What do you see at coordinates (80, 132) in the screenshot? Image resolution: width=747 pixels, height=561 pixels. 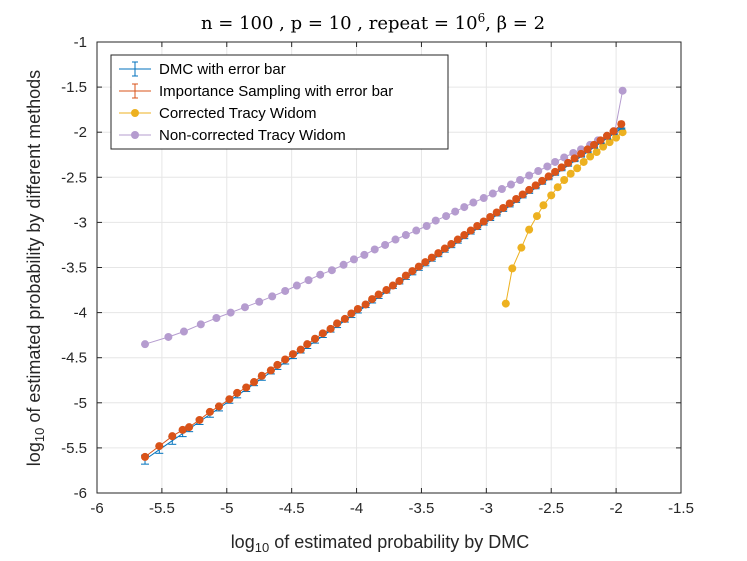 I see `y-tick-label: -2` at bounding box center [80, 132].